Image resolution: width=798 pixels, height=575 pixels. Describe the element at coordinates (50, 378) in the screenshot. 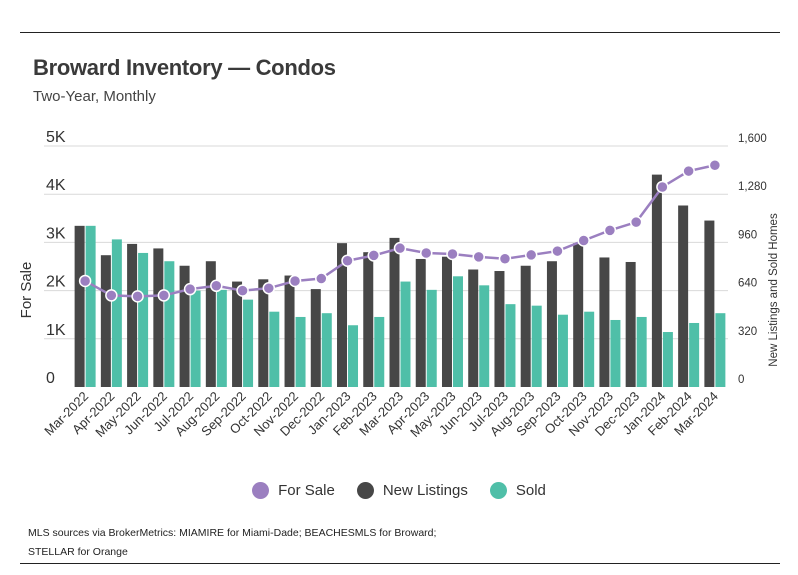

I see `y-tick-left: 0` at that location.